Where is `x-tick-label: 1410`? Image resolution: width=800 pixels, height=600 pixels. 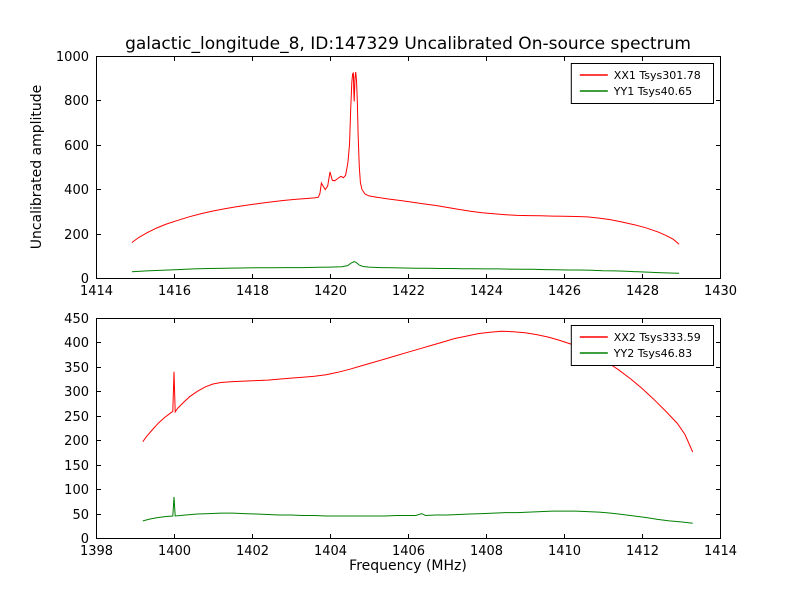 x-tick-label: 1410 is located at coordinates (564, 551).